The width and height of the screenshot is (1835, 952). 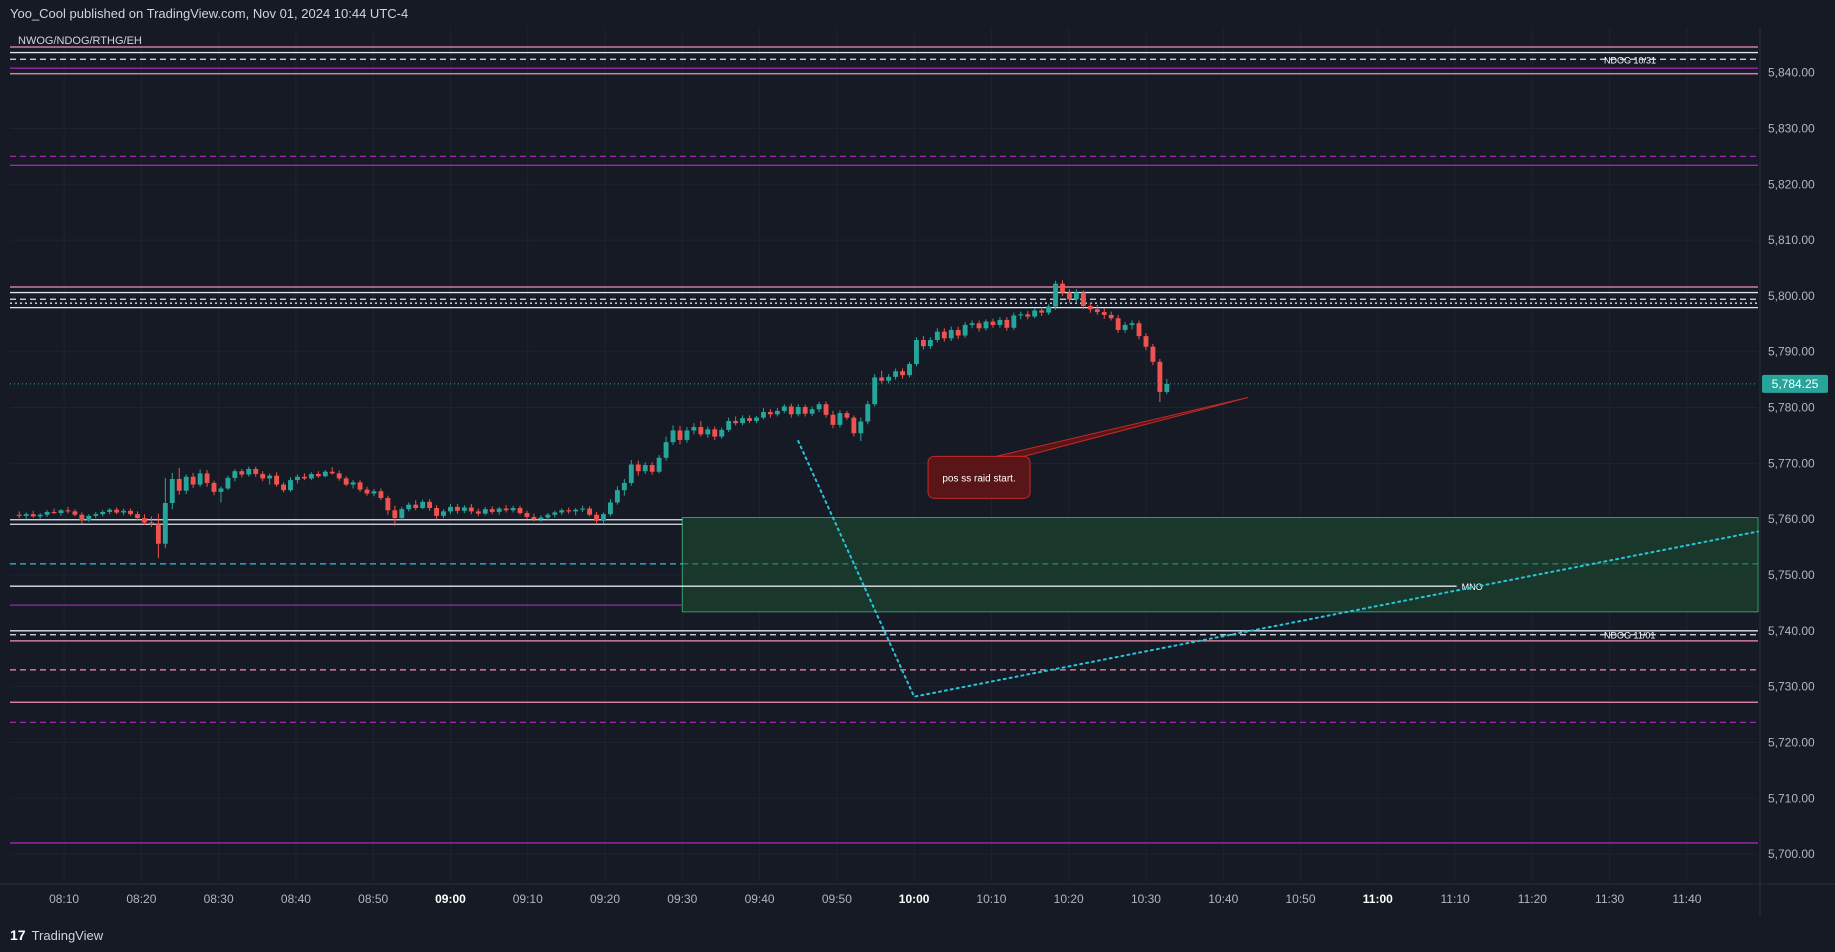 I want to click on annotation-text: pos ss raid start., so click(x=978, y=478).